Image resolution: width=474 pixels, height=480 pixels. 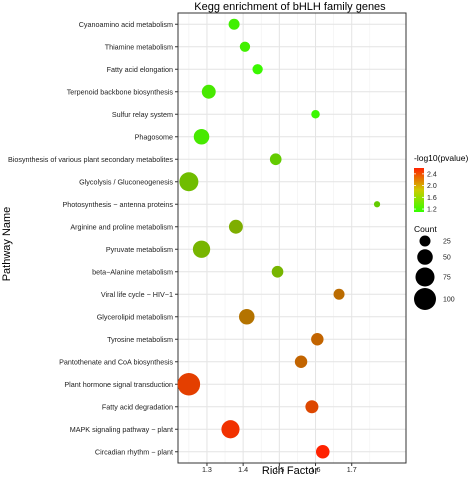 I want to click on y-tick-label: Fatty acid elongation, so click(x=140, y=69).